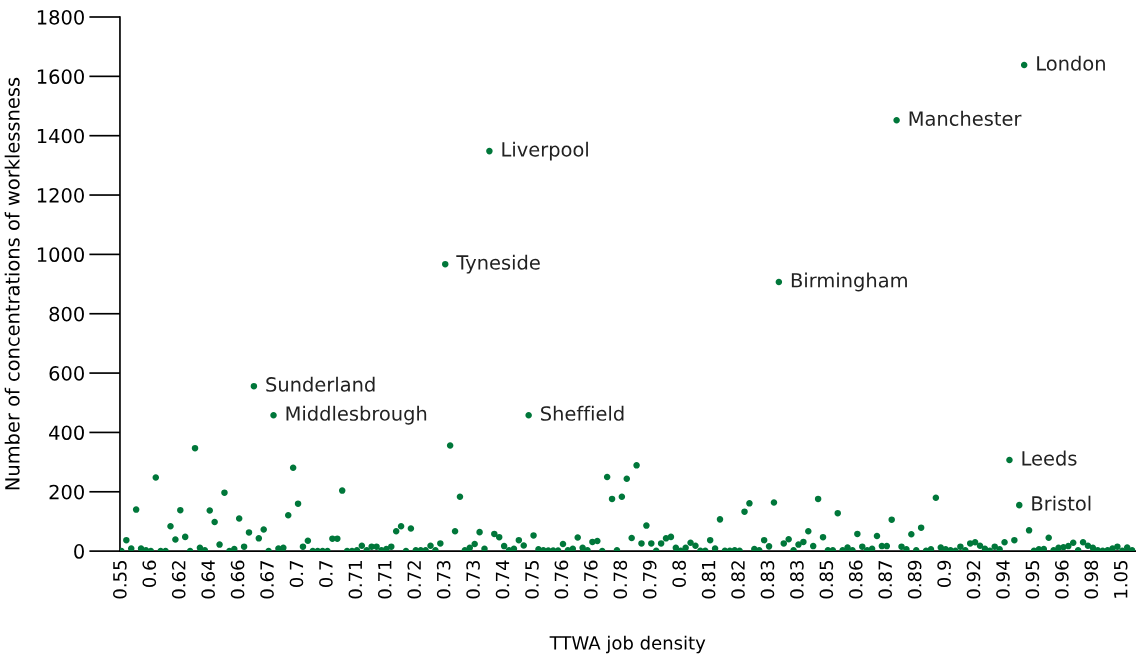  I want to click on y-tick-label: 200, so click(66, 492).